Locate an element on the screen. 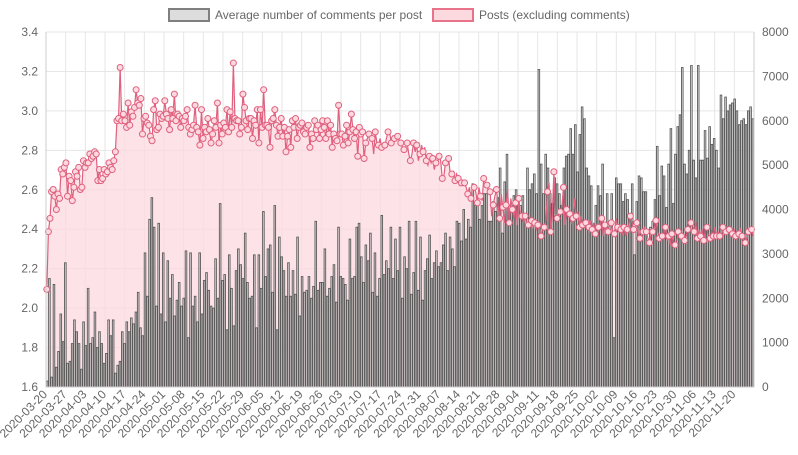 Image resolution: width=798 pixels, height=455 pixels. y-right-tick-label: 1000 is located at coordinates (775, 343).